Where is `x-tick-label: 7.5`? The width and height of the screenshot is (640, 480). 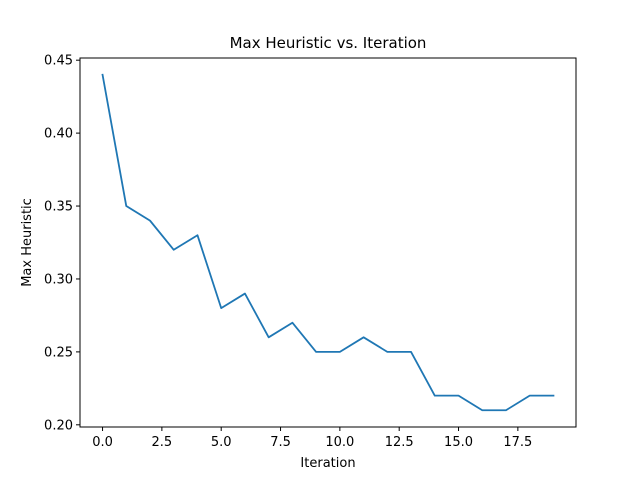 x-tick-label: 7.5 is located at coordinates (280, 442).